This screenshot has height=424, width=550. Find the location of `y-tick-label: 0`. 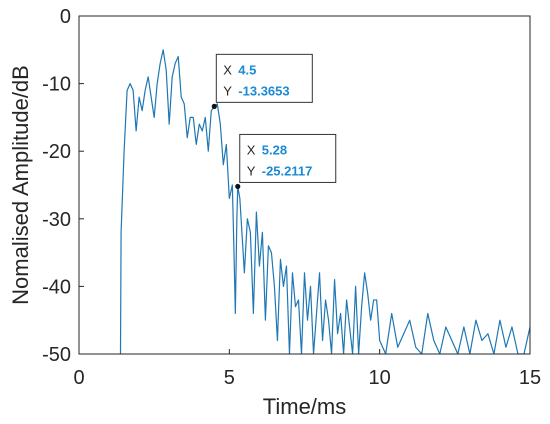

y-tick-label: 0 is located at coordinates (65, 17).